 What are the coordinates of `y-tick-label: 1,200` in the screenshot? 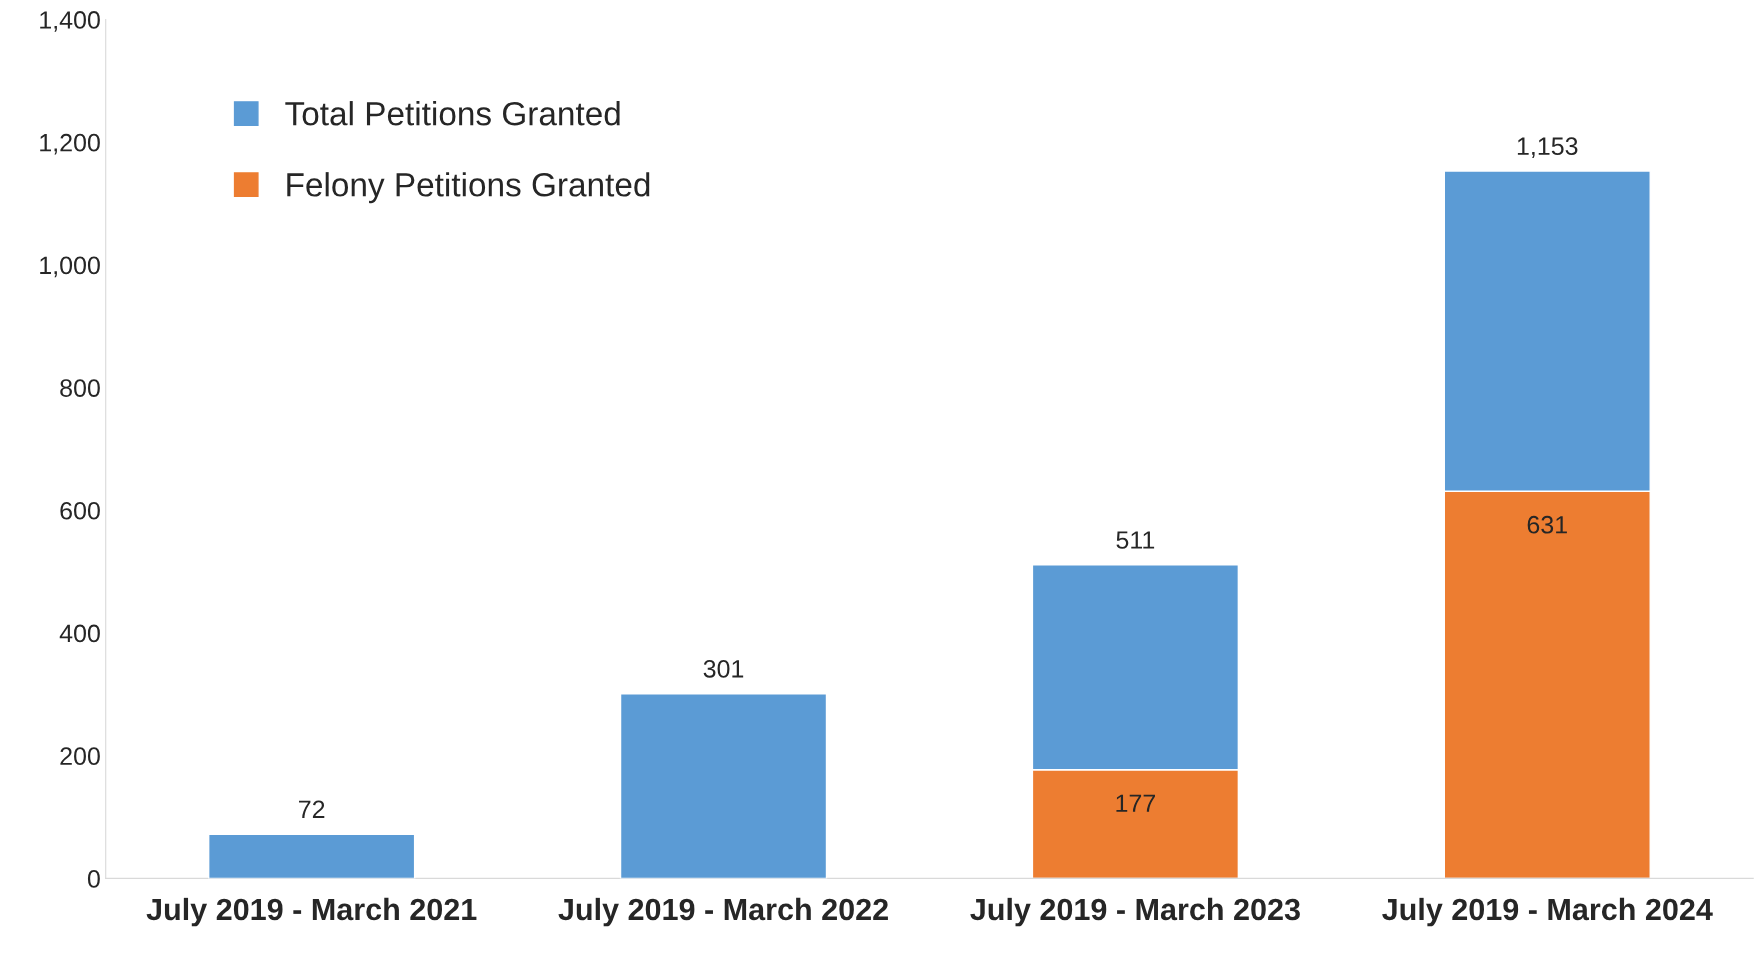 It's located at (70, 144).